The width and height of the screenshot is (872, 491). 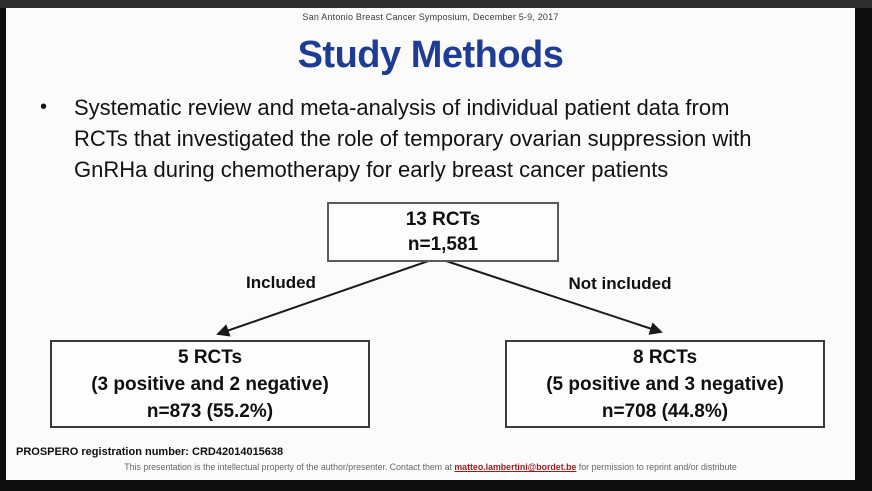 What do you see at coordinates (665, 357) in the screenshot?
I see `not-included-box-line-1: 8 RCTs` at bounding box center [665, 357].